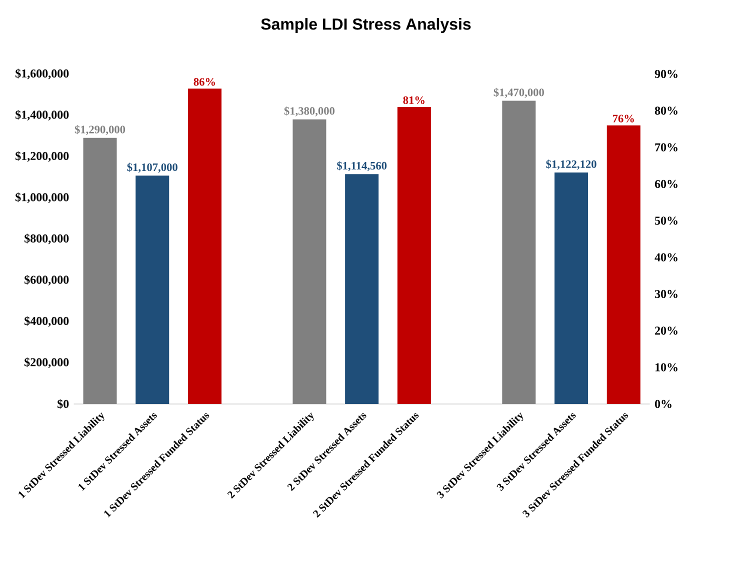 This screenshot has height=588, width=732. Describe the element at coordinates (42, 74) in the screenshot. I see `y-tick-label: $1,600,000` at that location.